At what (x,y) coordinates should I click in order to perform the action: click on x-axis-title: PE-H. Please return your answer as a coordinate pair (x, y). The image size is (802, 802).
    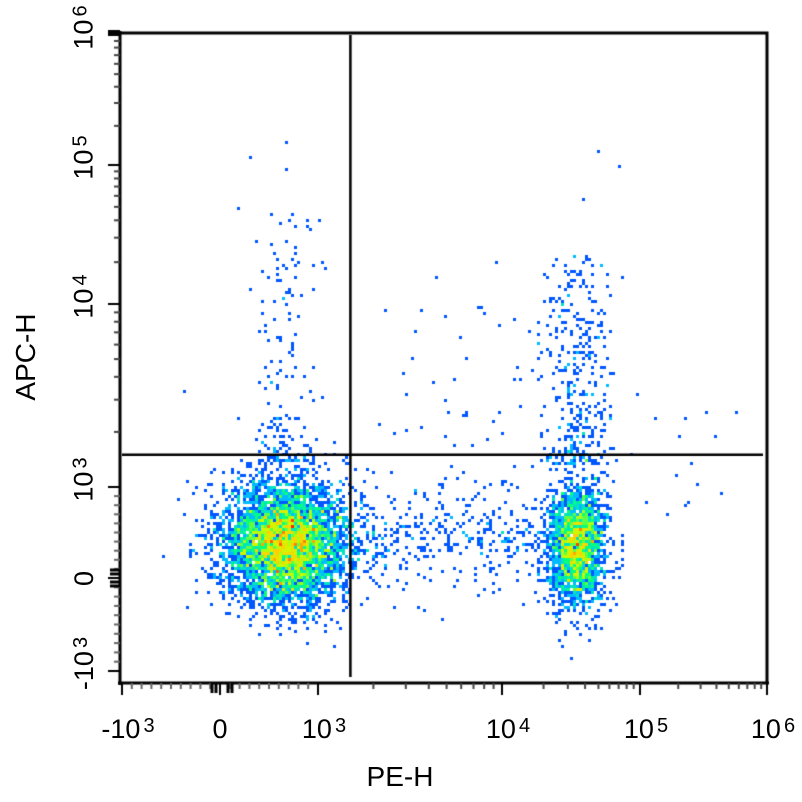
    Looking at the image, I should click on (400, 776).